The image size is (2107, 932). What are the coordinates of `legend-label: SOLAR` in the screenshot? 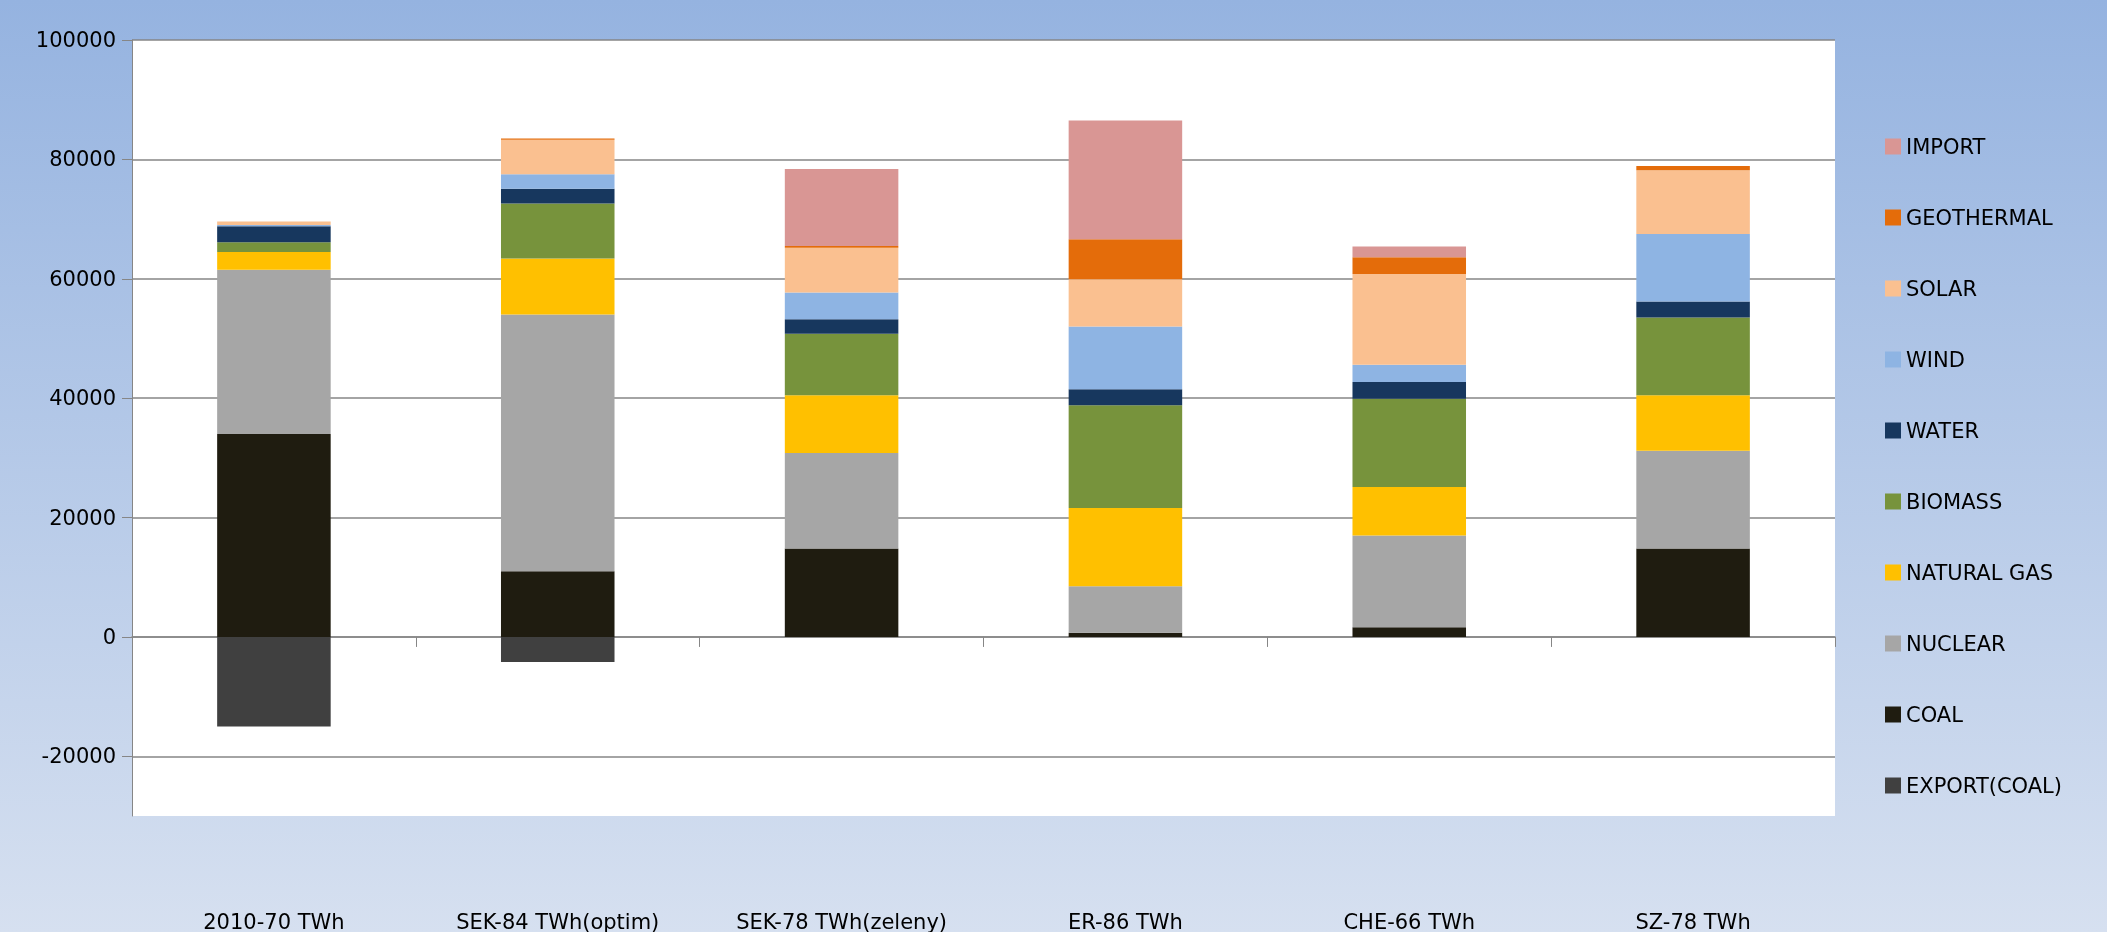 It's located at (1941, 288).